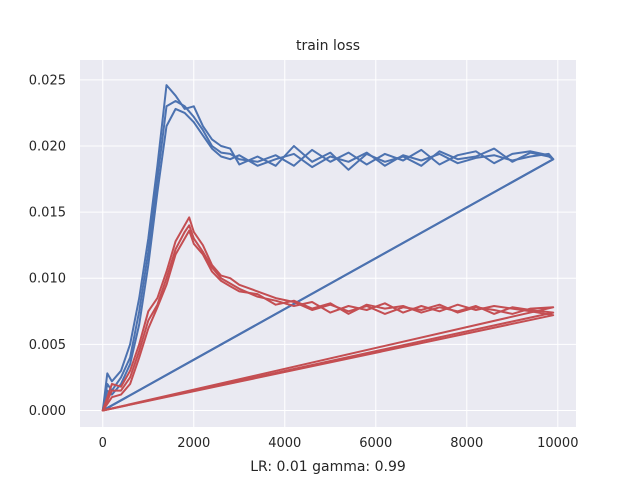  Describe the element at coordinates (47, 213) in the screenshot. I see `y-tick-label: 0.015` at that location.